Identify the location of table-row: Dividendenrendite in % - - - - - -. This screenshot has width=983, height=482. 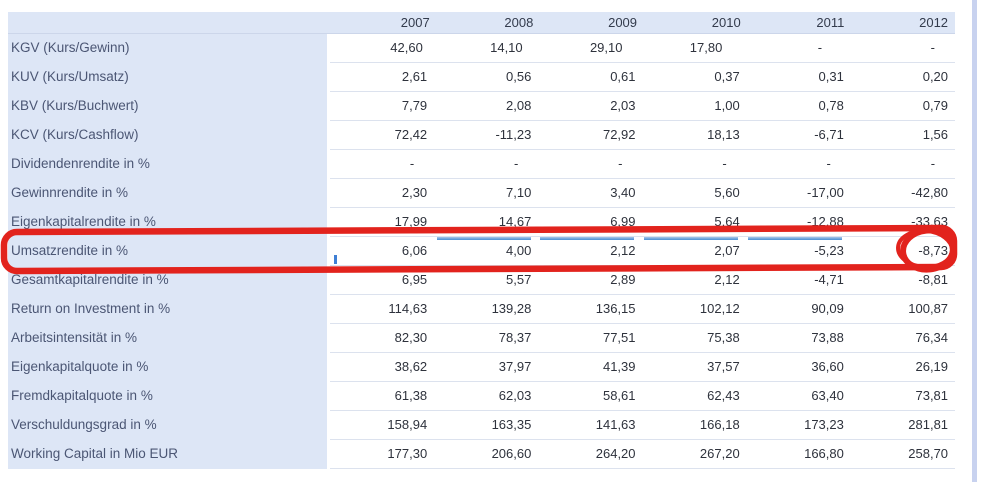
(482, 164).